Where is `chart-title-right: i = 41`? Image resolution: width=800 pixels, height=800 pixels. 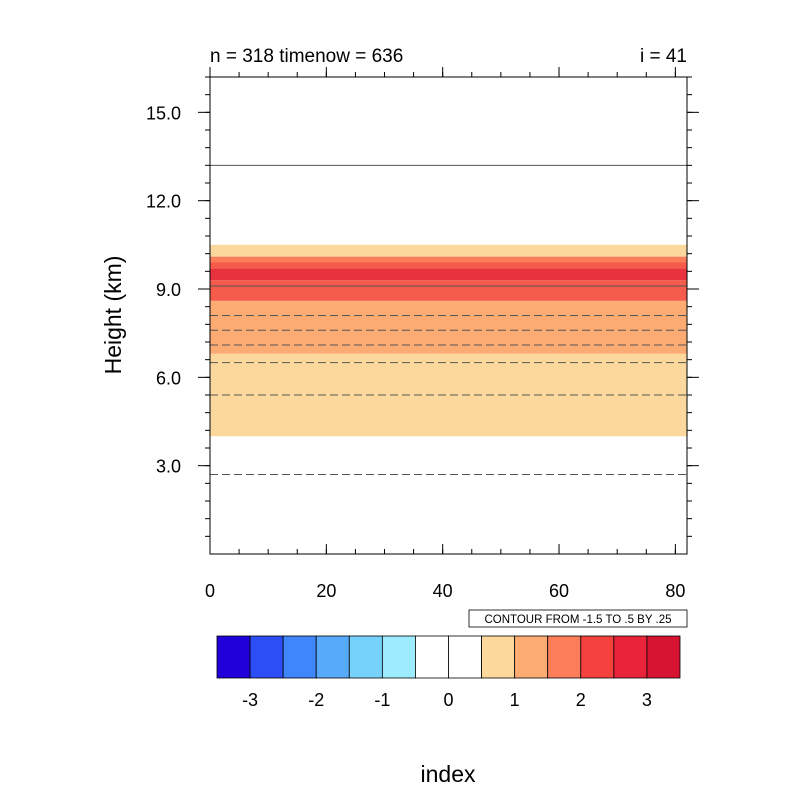 chart-title-right: i = 41 is located at coordinates (663, 56).